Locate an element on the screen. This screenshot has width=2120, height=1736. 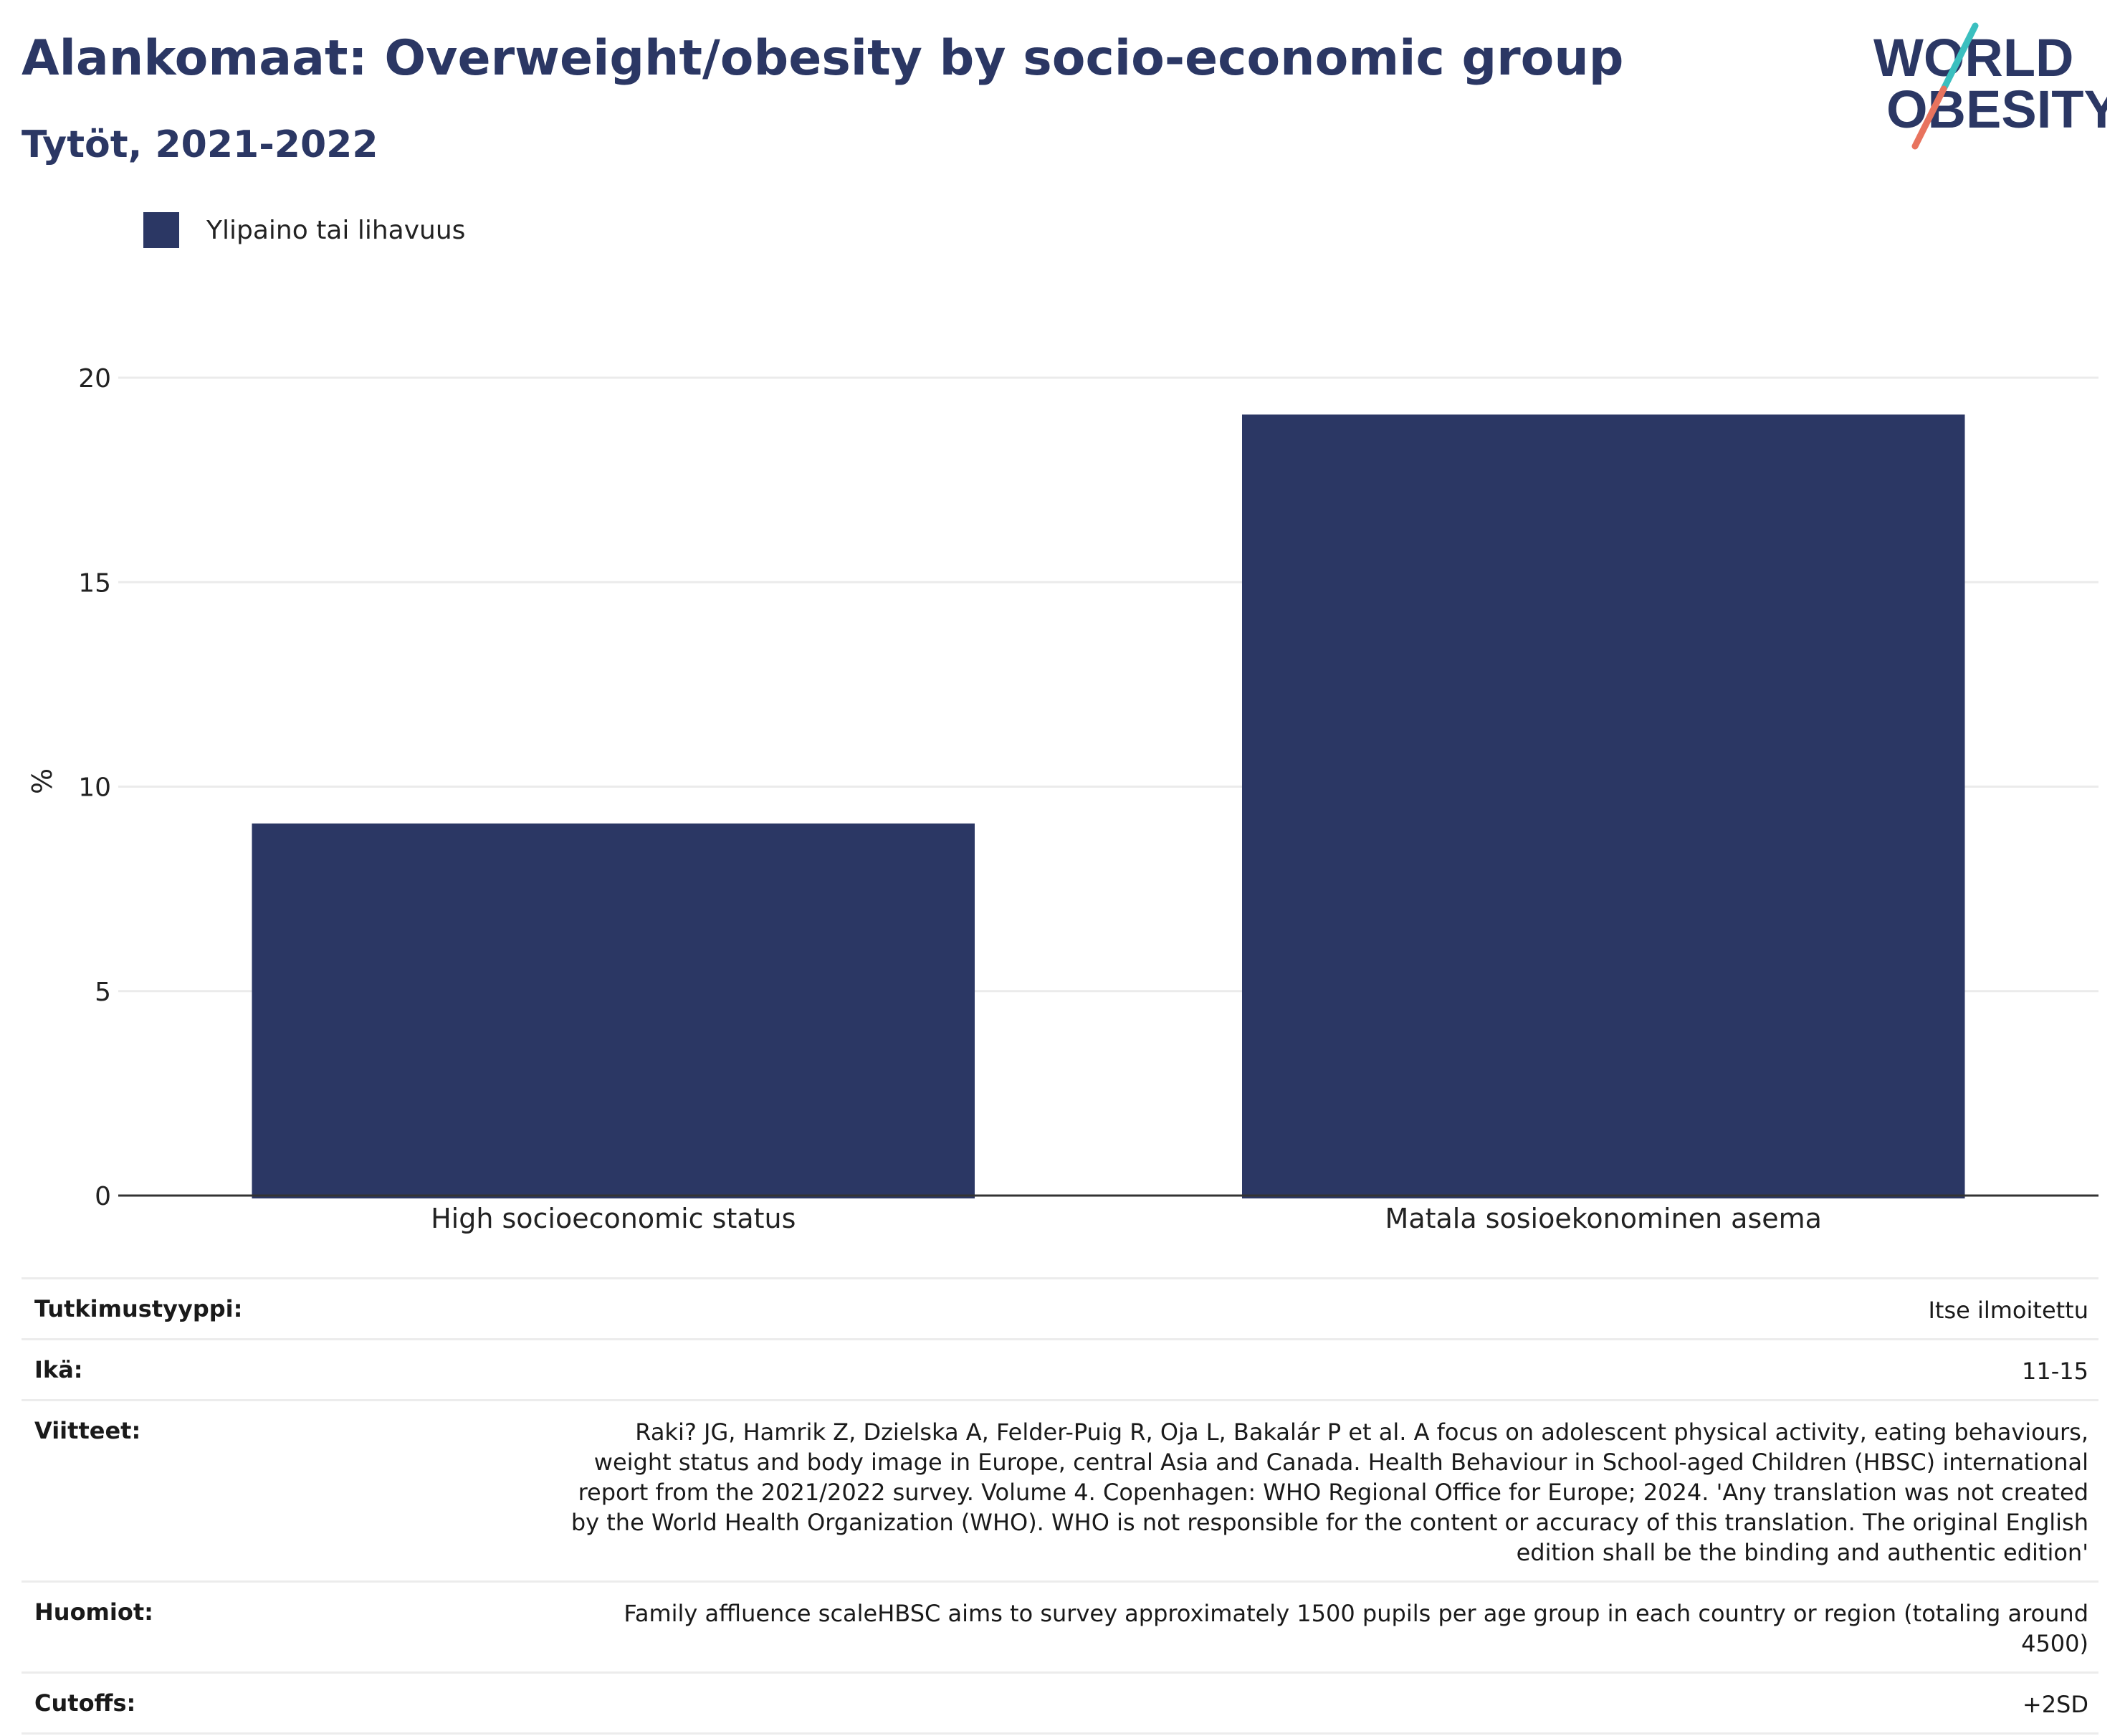
meta-row-age: Ikä: 11-15 is located at coordinates (1060, 1368).